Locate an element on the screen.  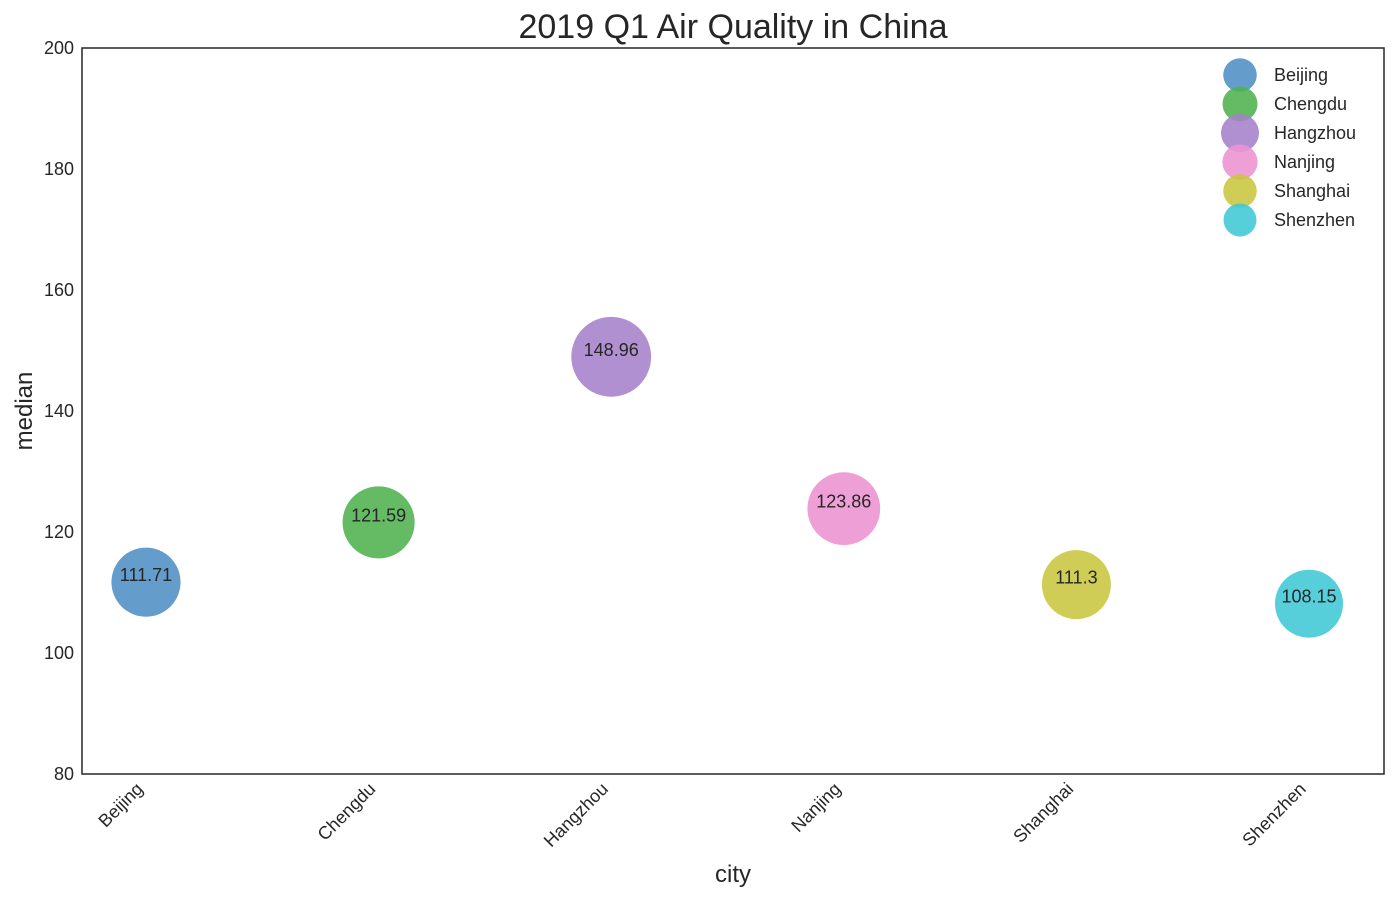
data-point-label: 111.71 is located at coordinates (146, 575).